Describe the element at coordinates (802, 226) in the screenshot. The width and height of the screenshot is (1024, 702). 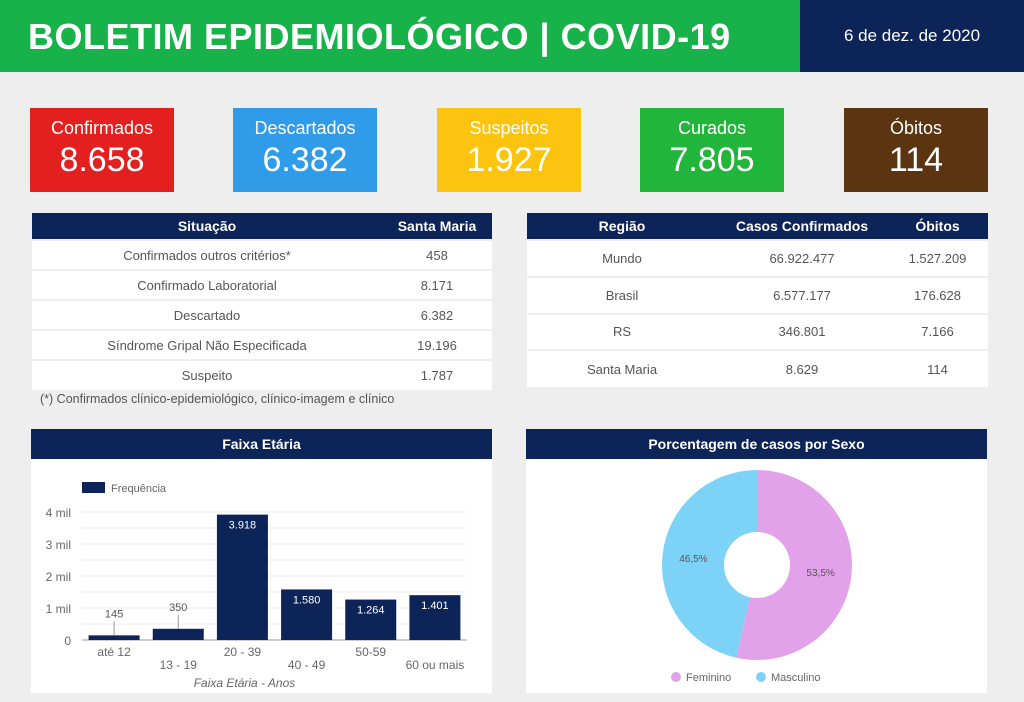
I see `col-header: Casos Confirmados` at that location.